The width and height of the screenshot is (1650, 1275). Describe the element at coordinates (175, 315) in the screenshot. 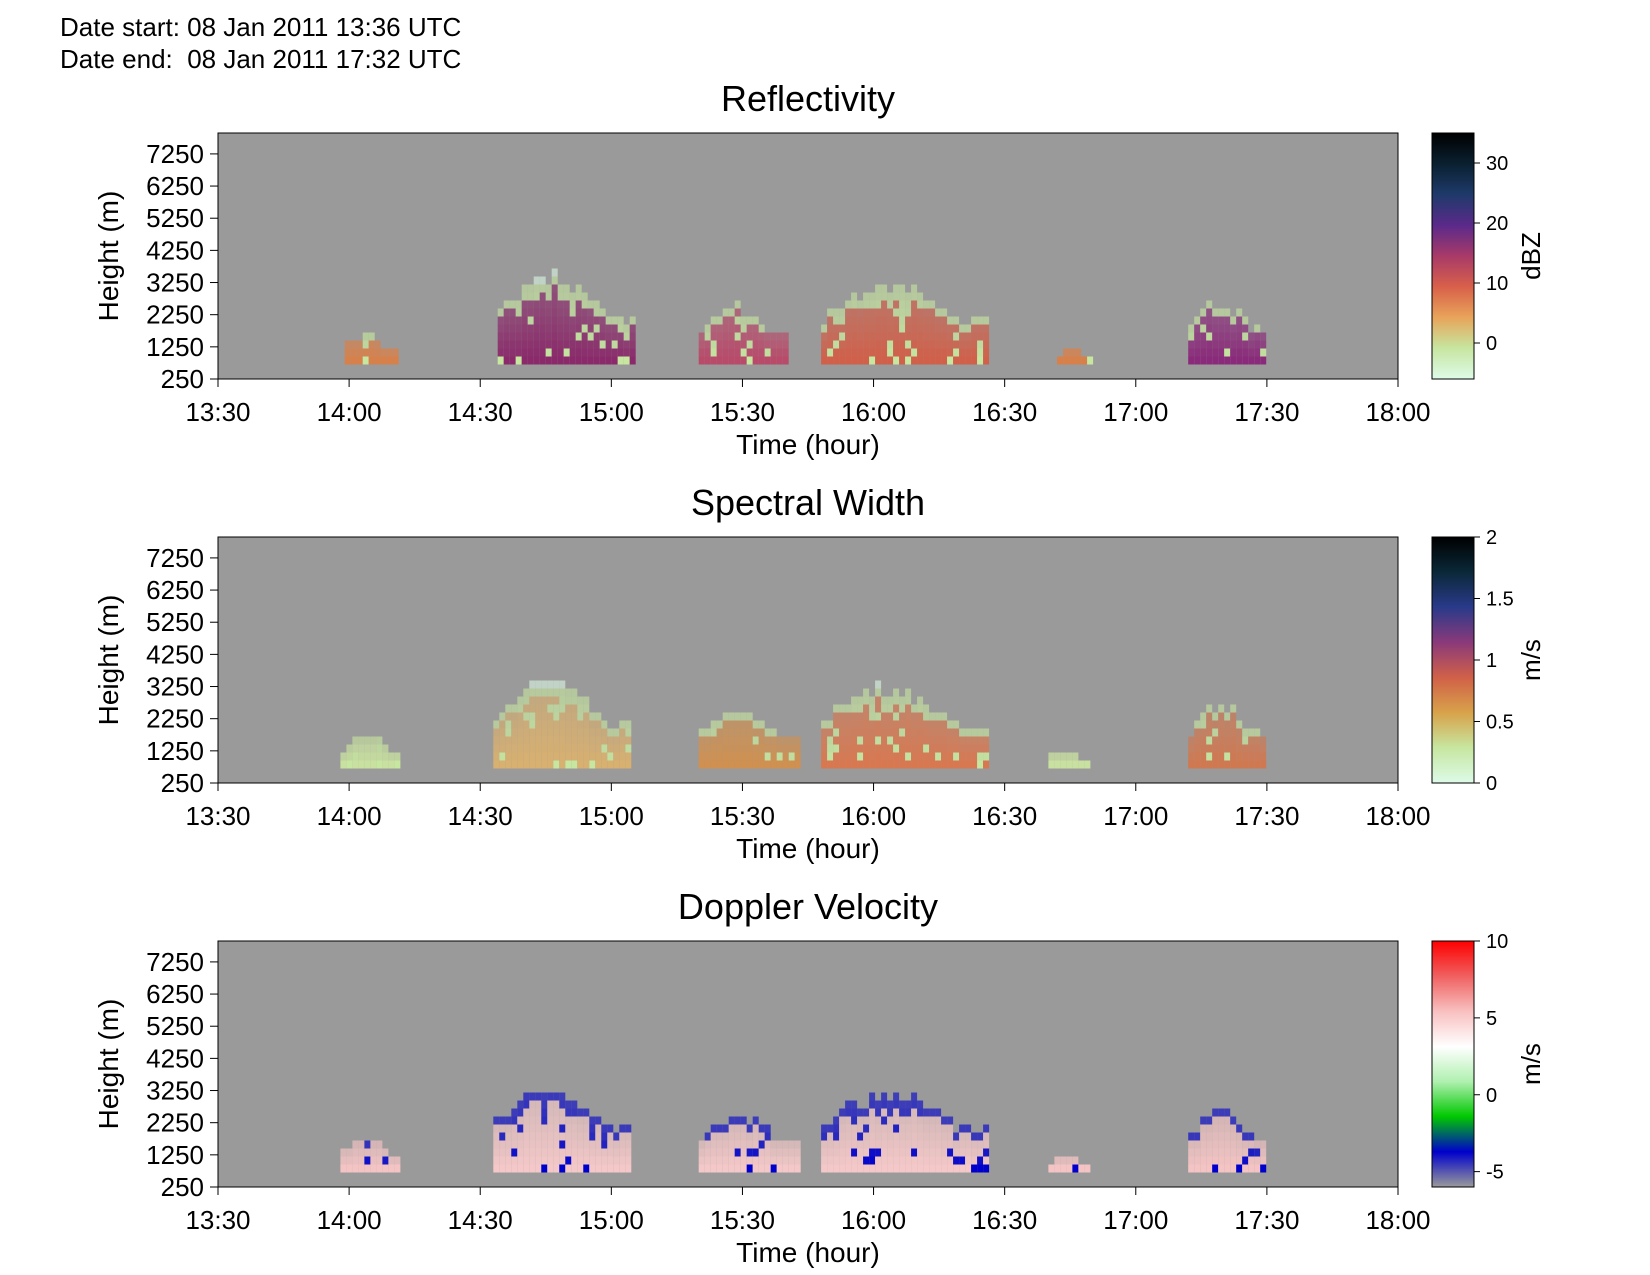

I see `y-tick-label: 2250` at that location.